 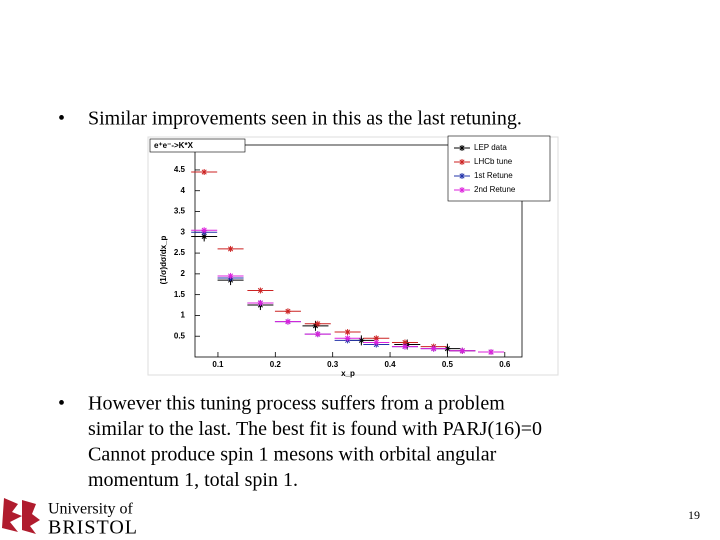 I want to click on y-tick-label: 1, so click(x=183, y=315).